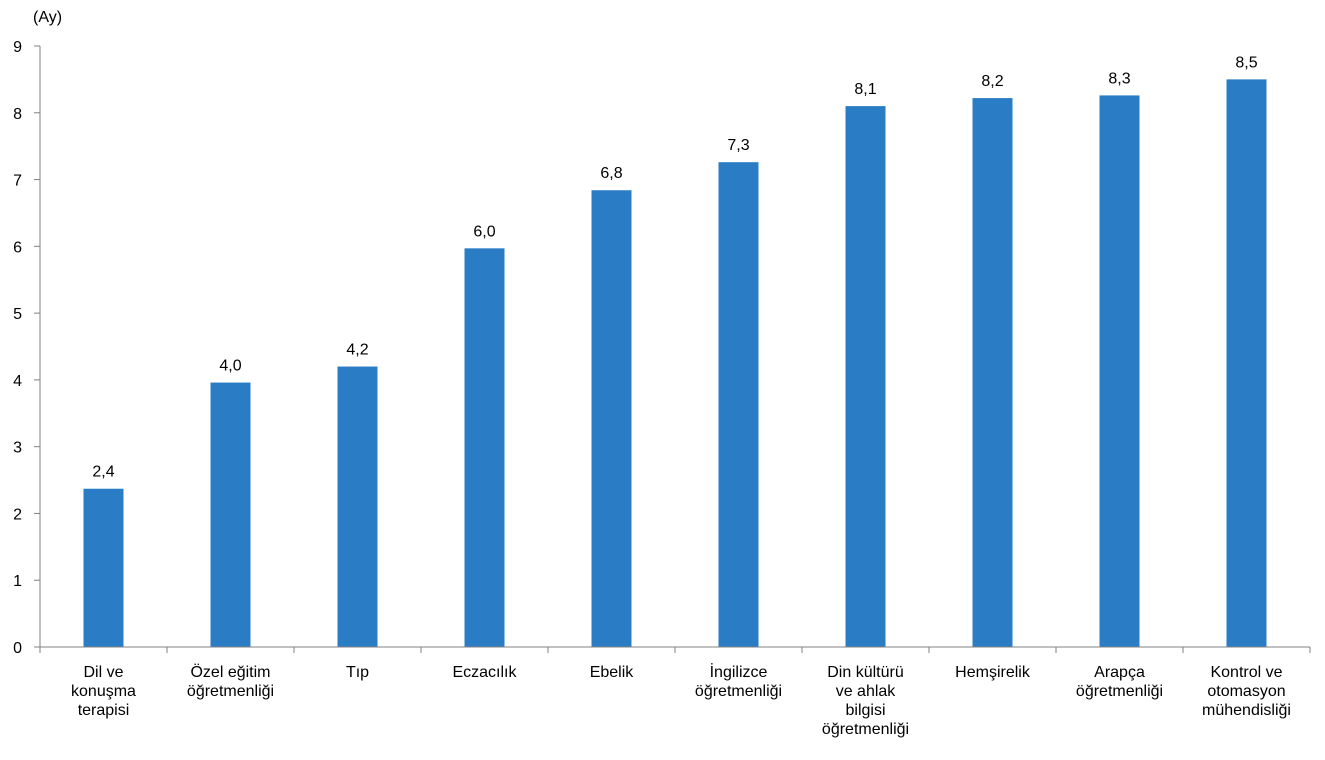 This screenshot has width=1325, height=760. What do you see at coordinates (484, 231) in the screenshot?
I see `data-label: 6,0` at bounding box center [484, 231].